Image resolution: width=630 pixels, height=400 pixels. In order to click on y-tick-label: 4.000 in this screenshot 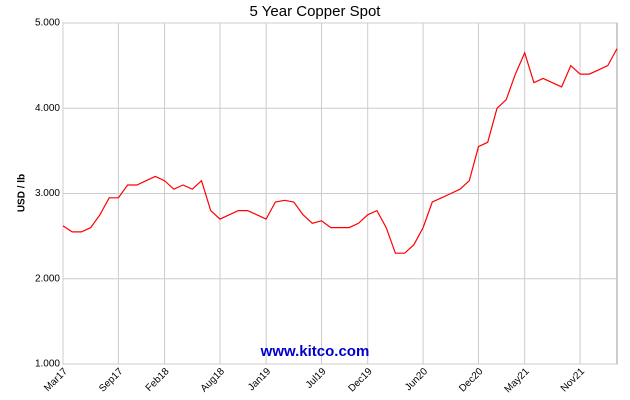, I will do `click(47, 108)`.